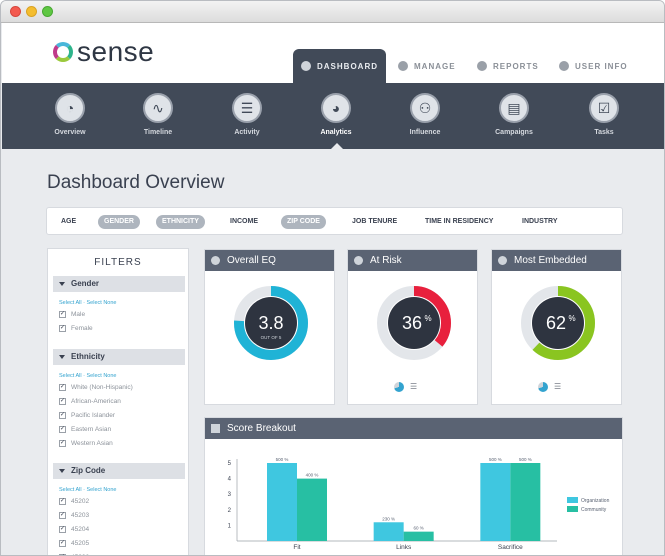 The width and height of the screenshot is (665, 556). I want to click on legend-swatch, so click(572, 500).